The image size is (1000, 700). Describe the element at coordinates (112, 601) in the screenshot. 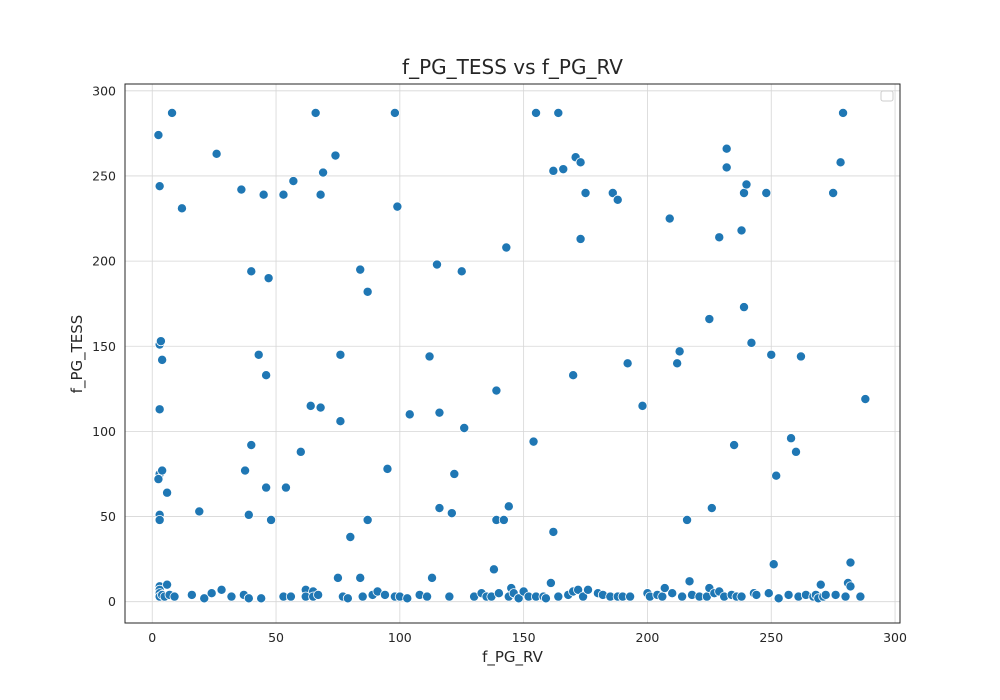

I see `y-tick-label: 0` at that location.